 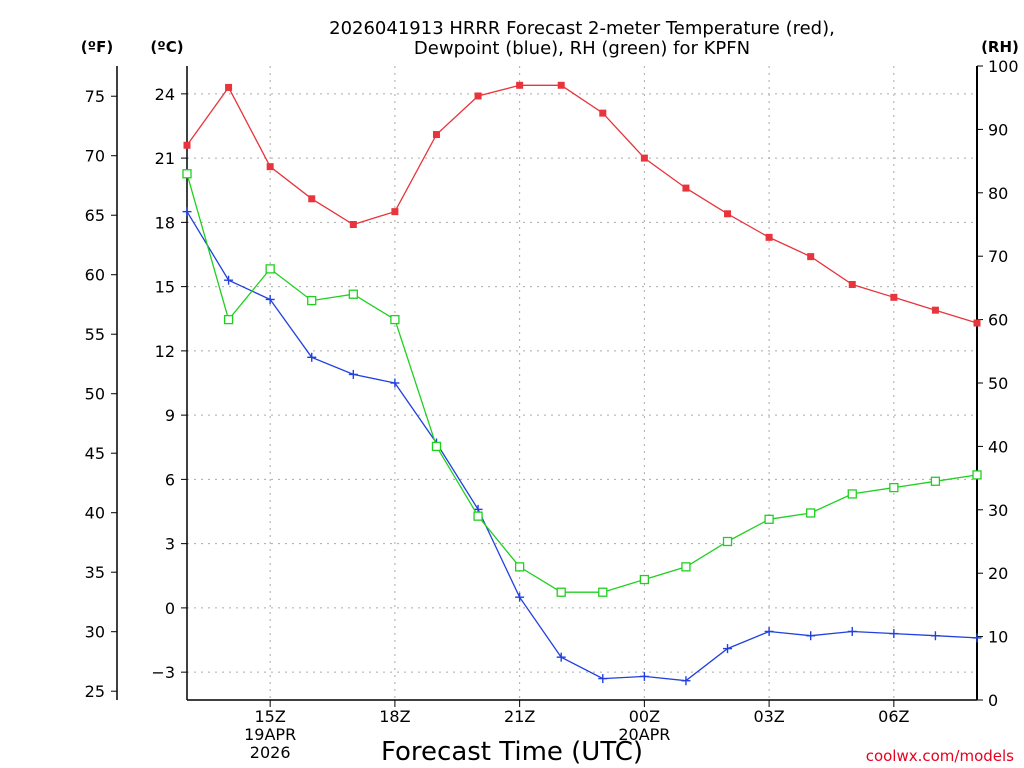 I want to click on celsius-unit-label: (ºC), so click(x=166, y=47).